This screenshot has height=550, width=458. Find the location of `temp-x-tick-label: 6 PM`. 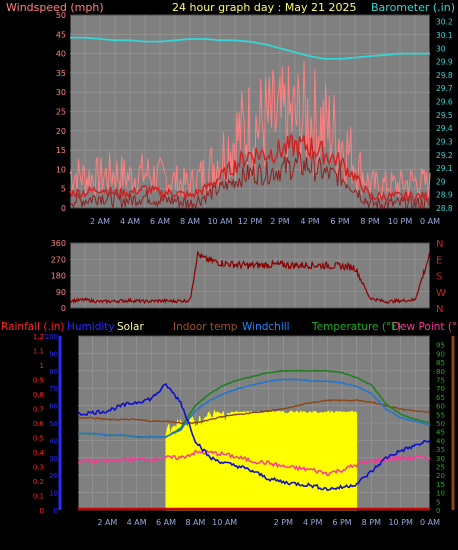

temp-x-tick-label: 6 PM is located at coordinates (341, 522).